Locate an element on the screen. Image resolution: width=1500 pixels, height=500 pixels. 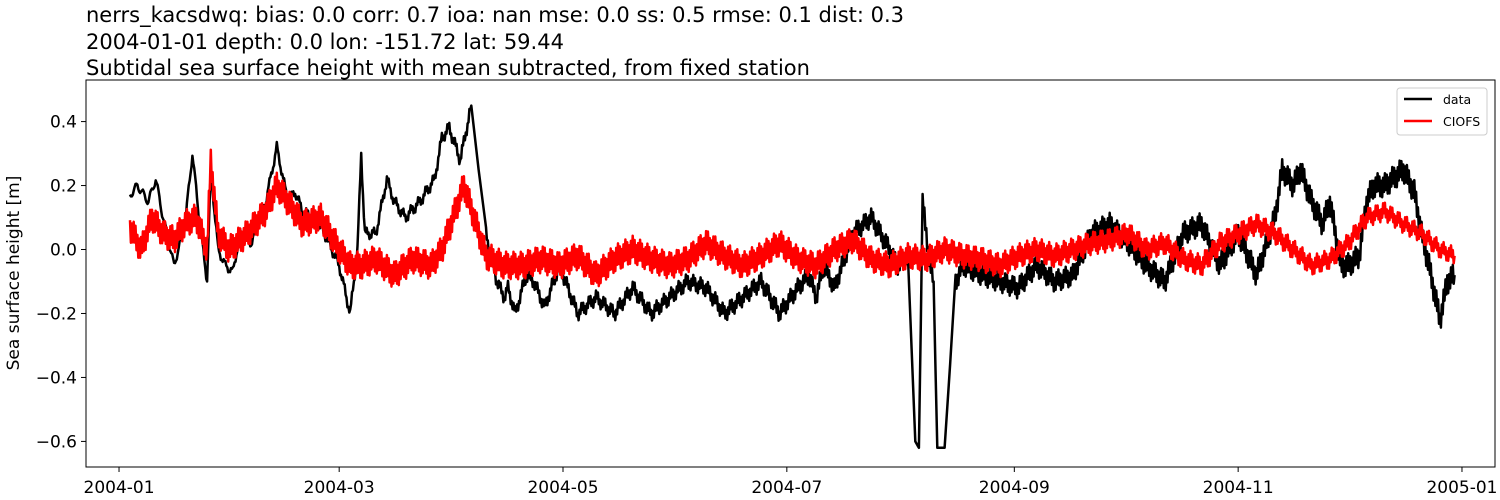
y-tick-label: 0.4 is located at coordinates (63, 123).